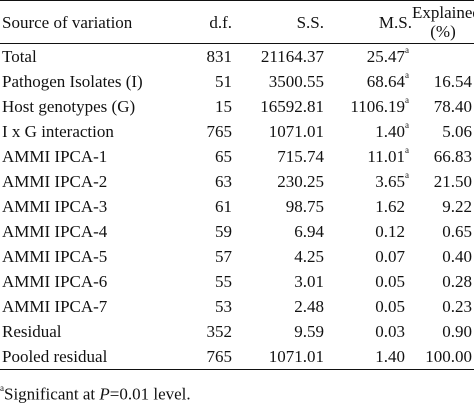 This screenshot has width=474, height=405. What do you see at coordinates (457, 281) in the screenshot?
I see `cell-explained: 0.28` at bounding box center [457, 281].